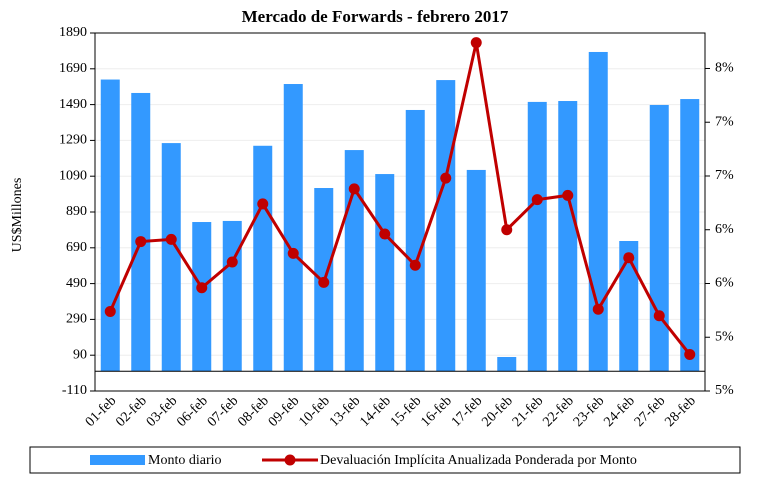 This screenshot has width=764, height=490. Describe the element at coordinates (76, 211) in the screenshot. I see `y-tick-label: 890` at that location.